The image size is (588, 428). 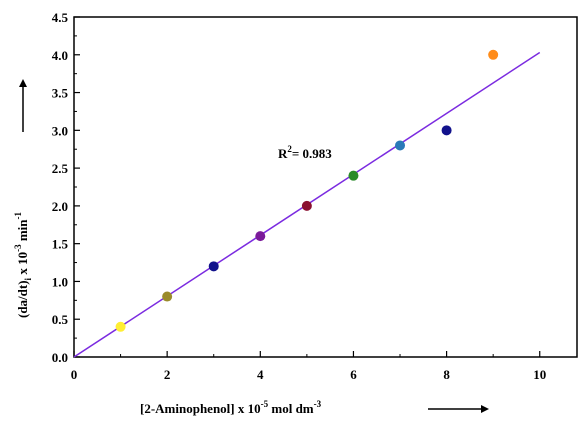 What do you see at coordinates (60, 281) in the screenshot?
I see `y-tick-label: 1.0` at bounding box center [60, 281].